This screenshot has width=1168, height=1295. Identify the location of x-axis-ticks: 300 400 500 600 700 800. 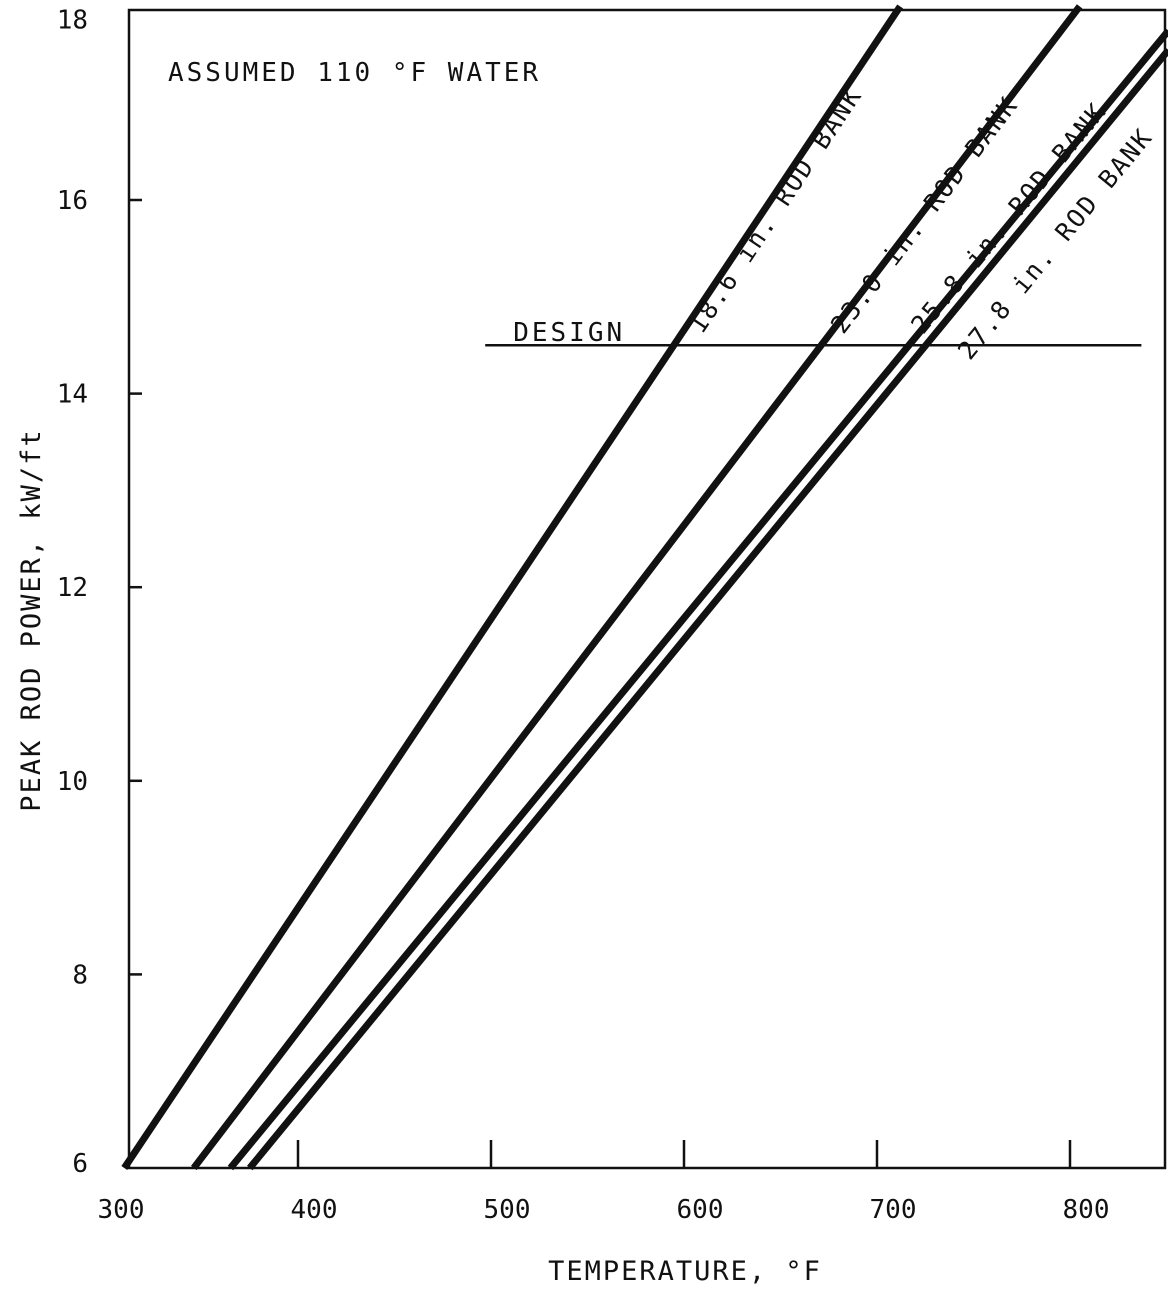
(604, 1182).